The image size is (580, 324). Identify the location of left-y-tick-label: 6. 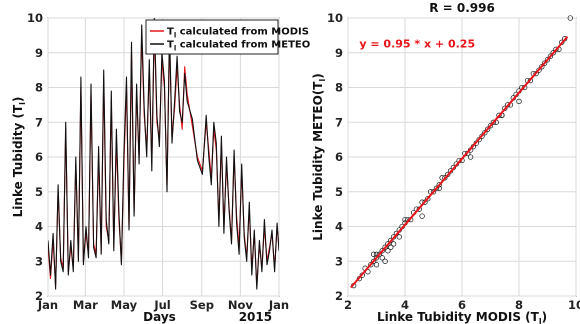
(39, 157).